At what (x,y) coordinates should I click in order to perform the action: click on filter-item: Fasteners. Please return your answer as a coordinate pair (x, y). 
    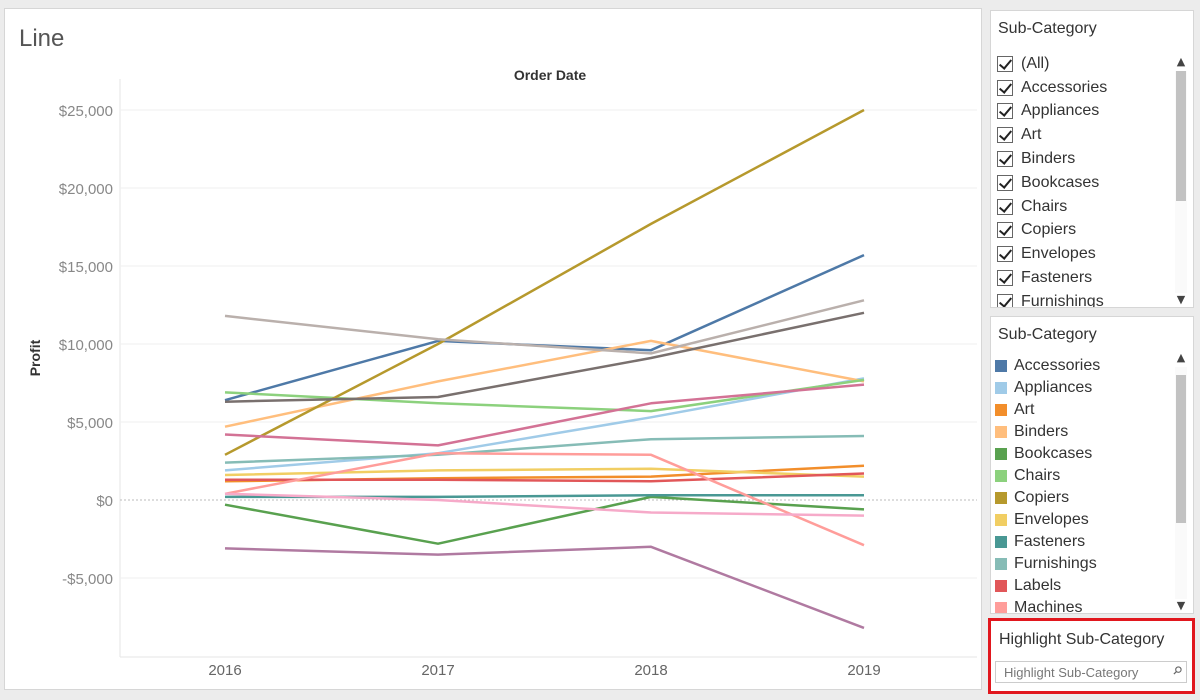
    Looking at the image, I should click on (1084, 278).